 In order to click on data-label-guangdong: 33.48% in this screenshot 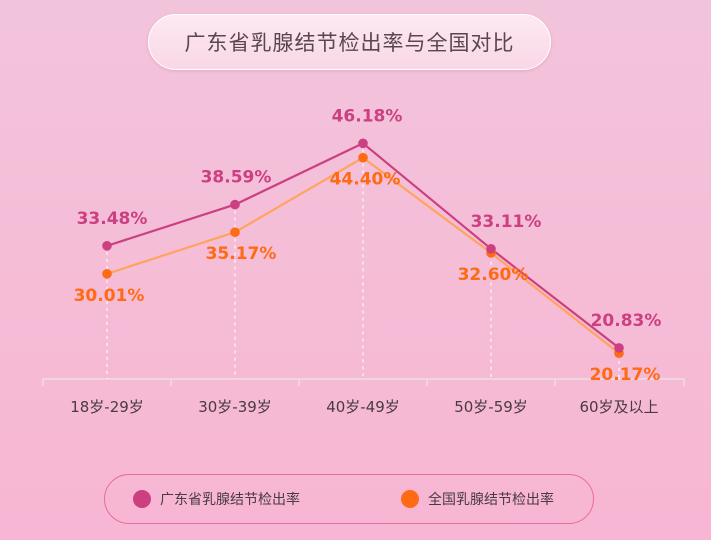, I will do `click(112, 219)`.